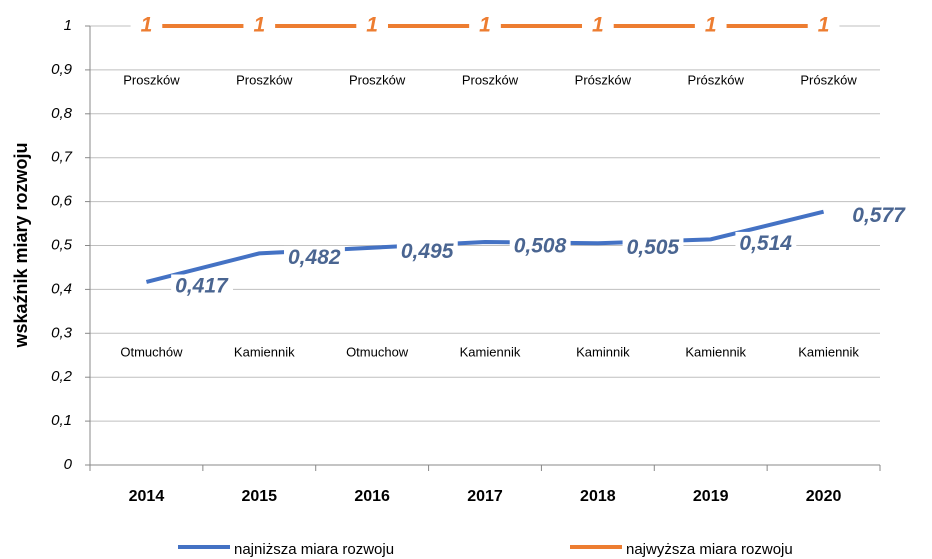  Describe the element at coordinates (68, 464) in the screenshot. I see `y-tick-label: 0` at that location.